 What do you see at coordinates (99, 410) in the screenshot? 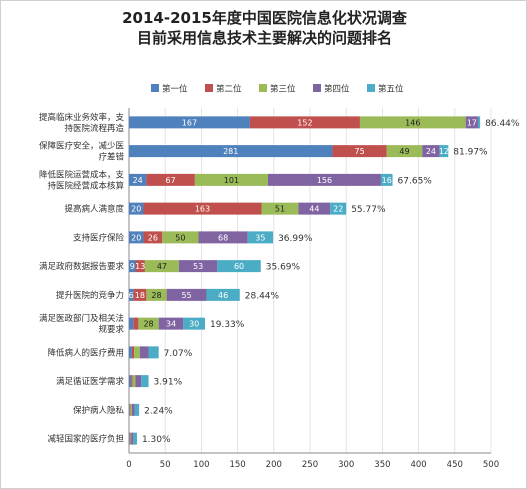
I see `category-label: 保护病人隐私` at bounding box center [99, 410].